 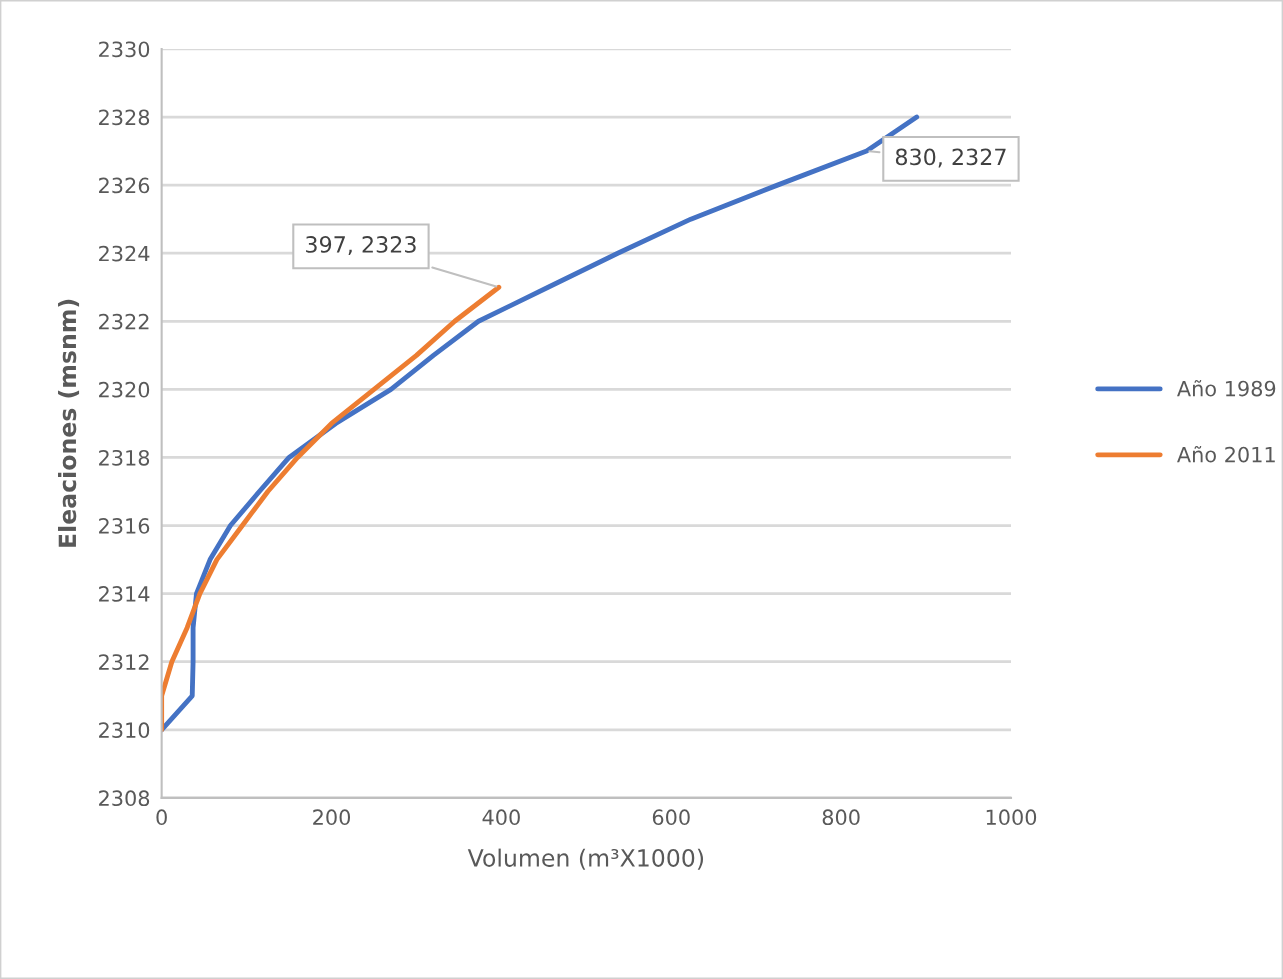 What do you see at coordinates (124, 526) in the screenshot?
I see `y-tick-label: 2316` at bounding box center [124, 526].